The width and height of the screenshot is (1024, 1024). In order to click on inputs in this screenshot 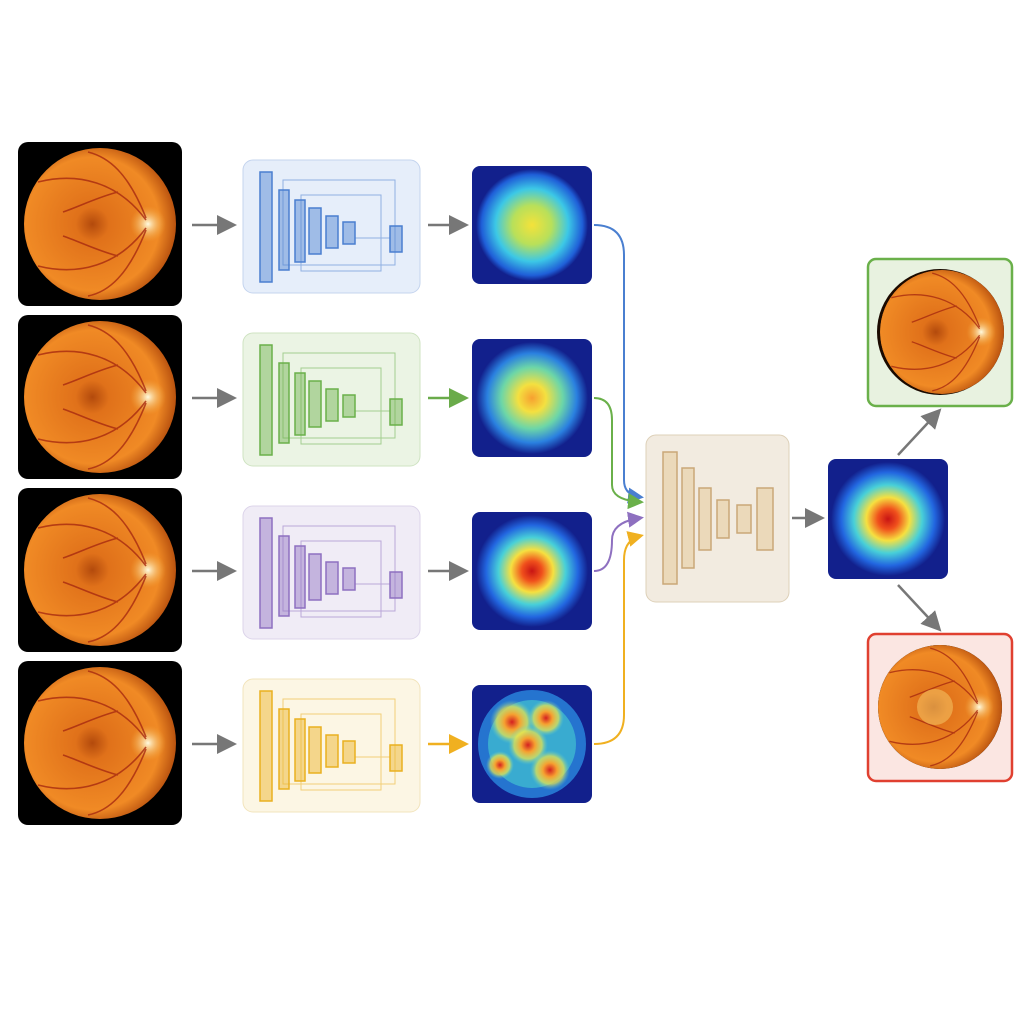, I will do `click(100, 483)`.